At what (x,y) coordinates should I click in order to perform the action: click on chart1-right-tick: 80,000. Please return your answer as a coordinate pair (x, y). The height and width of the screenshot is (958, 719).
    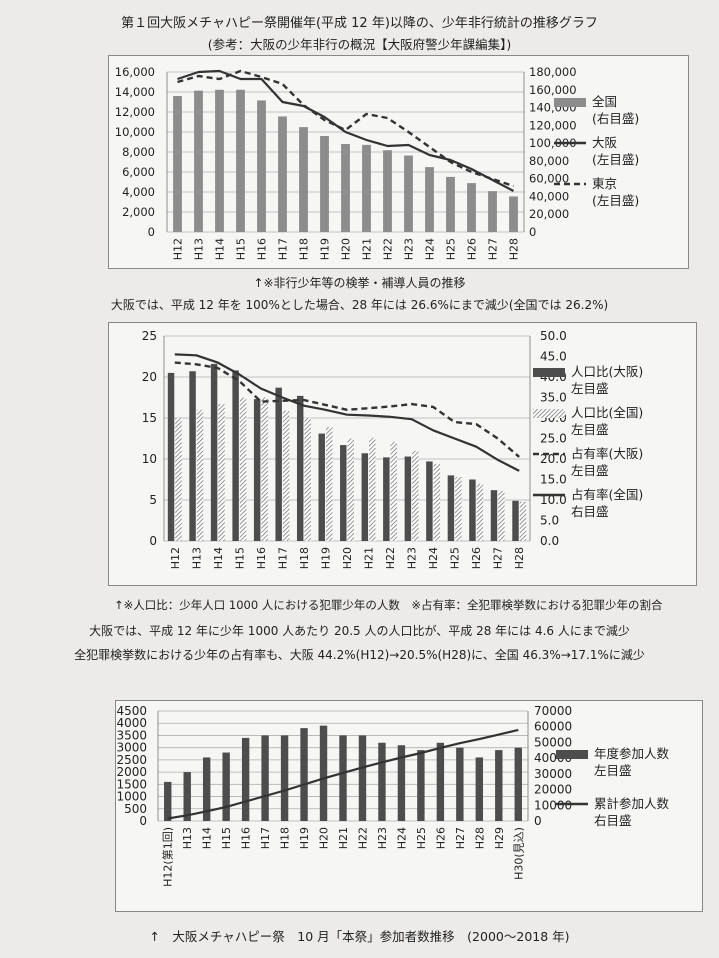
    Looking at the image, I should click on (549, 161).